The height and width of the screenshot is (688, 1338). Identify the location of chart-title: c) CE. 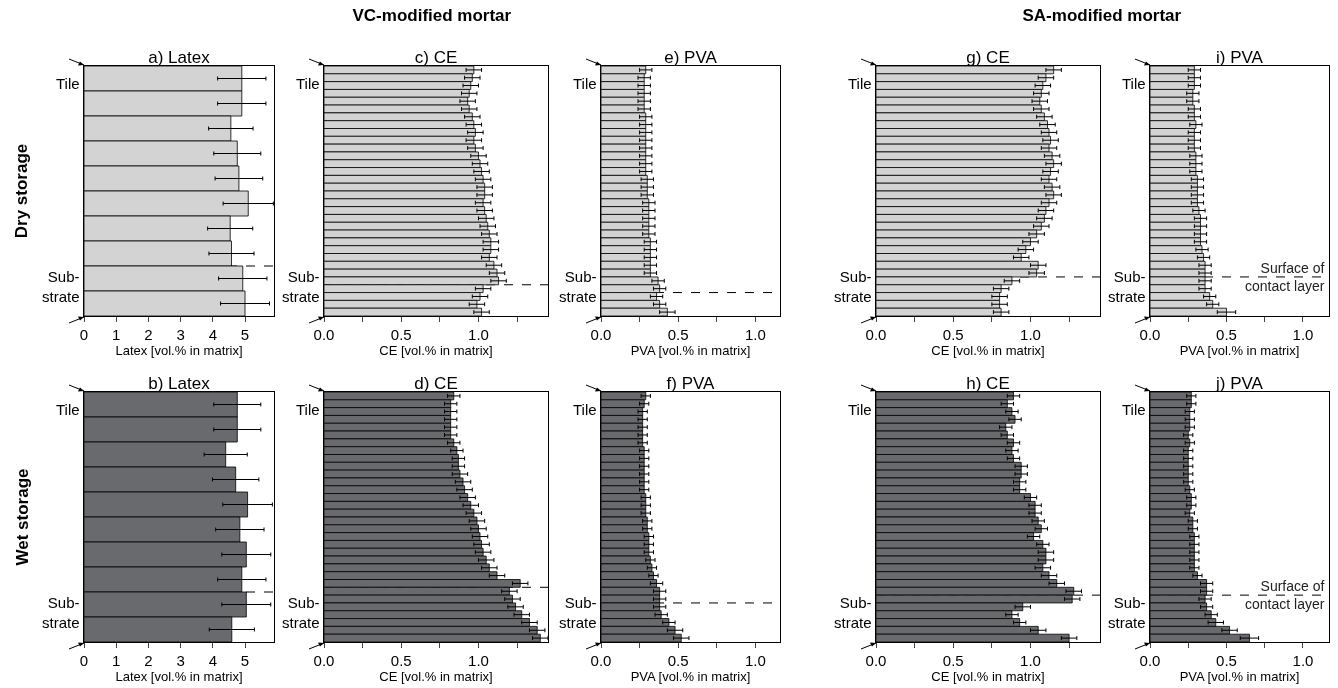
(436, 57).